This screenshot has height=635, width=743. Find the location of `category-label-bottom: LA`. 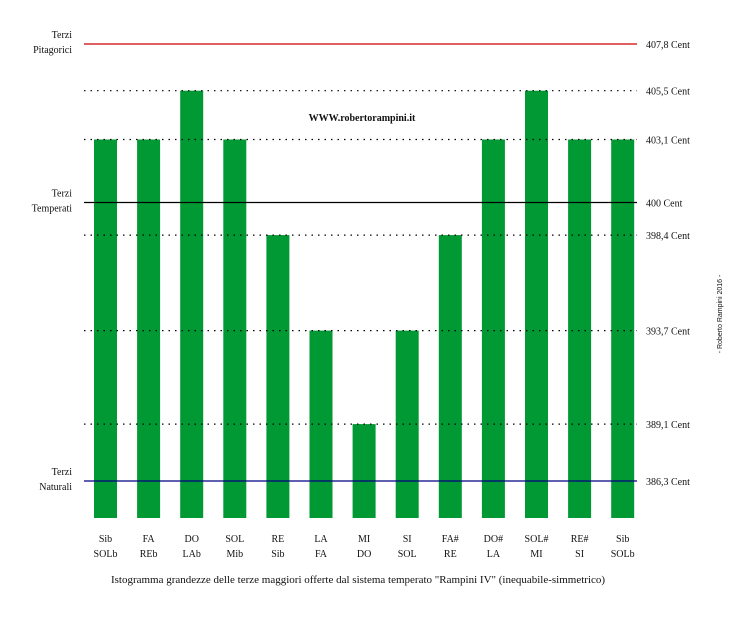

category-label-bottom: LA is located at coordinates (494, 554).